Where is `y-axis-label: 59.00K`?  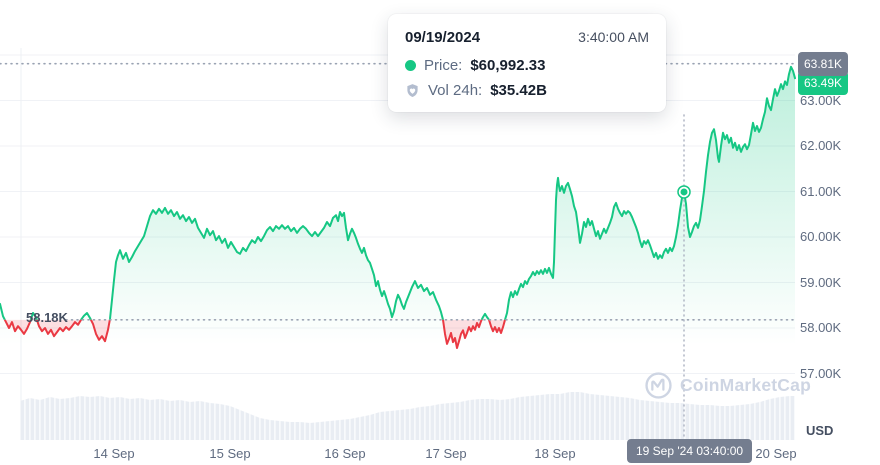
y-axis-label: 59.00K is located at coordinates (821, 282).